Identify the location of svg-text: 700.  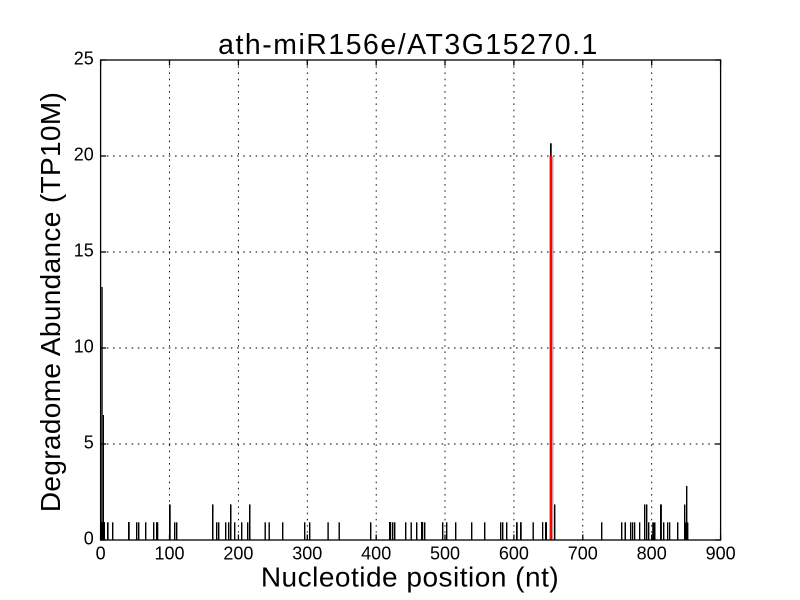
(583, 554).